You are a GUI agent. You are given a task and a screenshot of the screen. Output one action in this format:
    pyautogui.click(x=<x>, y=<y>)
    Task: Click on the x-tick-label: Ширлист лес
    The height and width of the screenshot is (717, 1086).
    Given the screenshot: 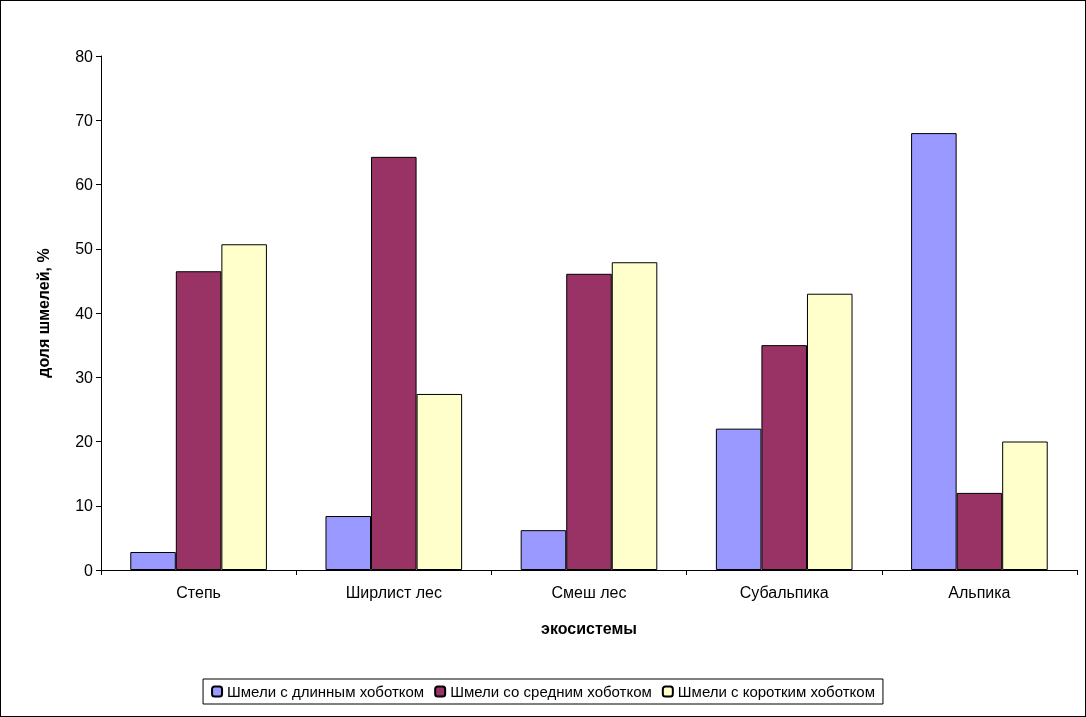 What is the action you would take?
    pyautogui.click(x=393, y=592)
    